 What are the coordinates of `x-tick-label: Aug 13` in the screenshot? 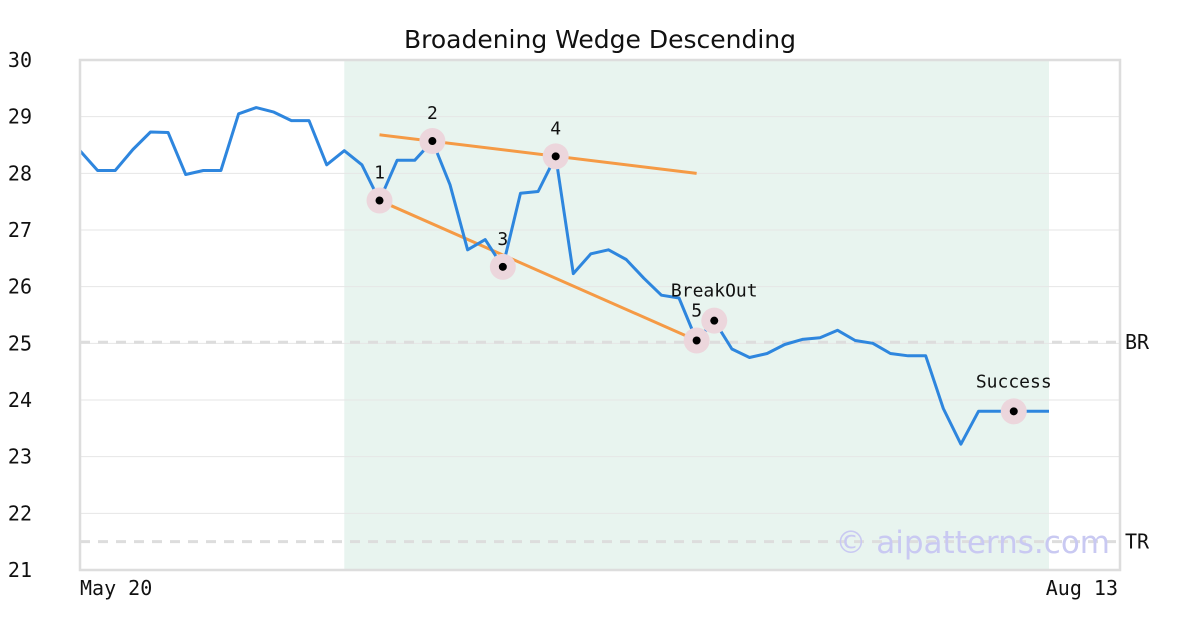 It's located at (1082, 588).